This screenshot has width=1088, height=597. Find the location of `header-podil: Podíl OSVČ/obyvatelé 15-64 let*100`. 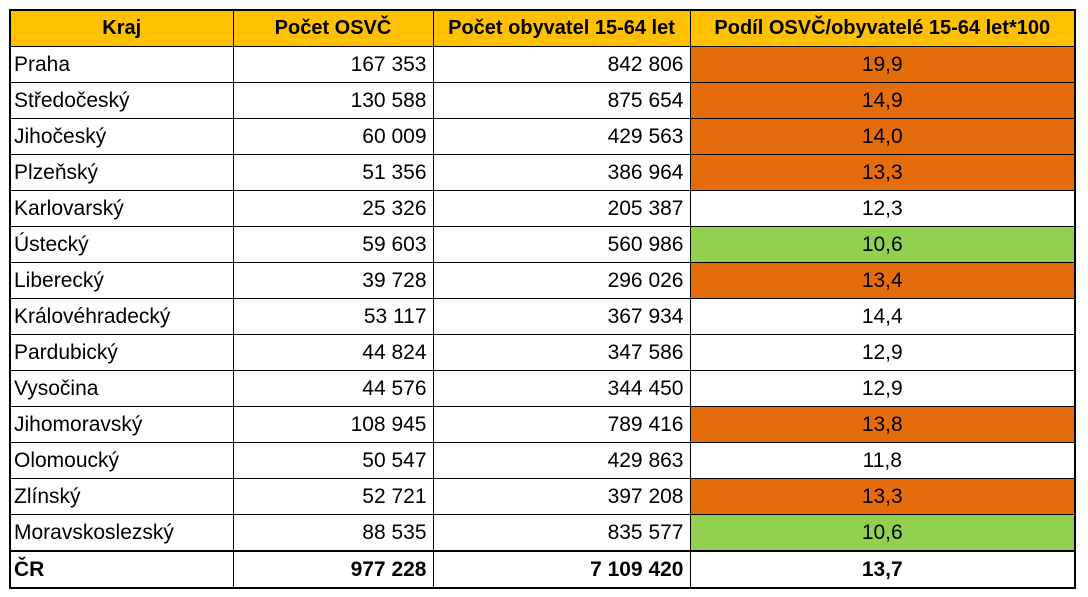

header-podil: Podíl OSVČ/obyvatelé 15-64 let*100 is located at coordinates (882, 28).